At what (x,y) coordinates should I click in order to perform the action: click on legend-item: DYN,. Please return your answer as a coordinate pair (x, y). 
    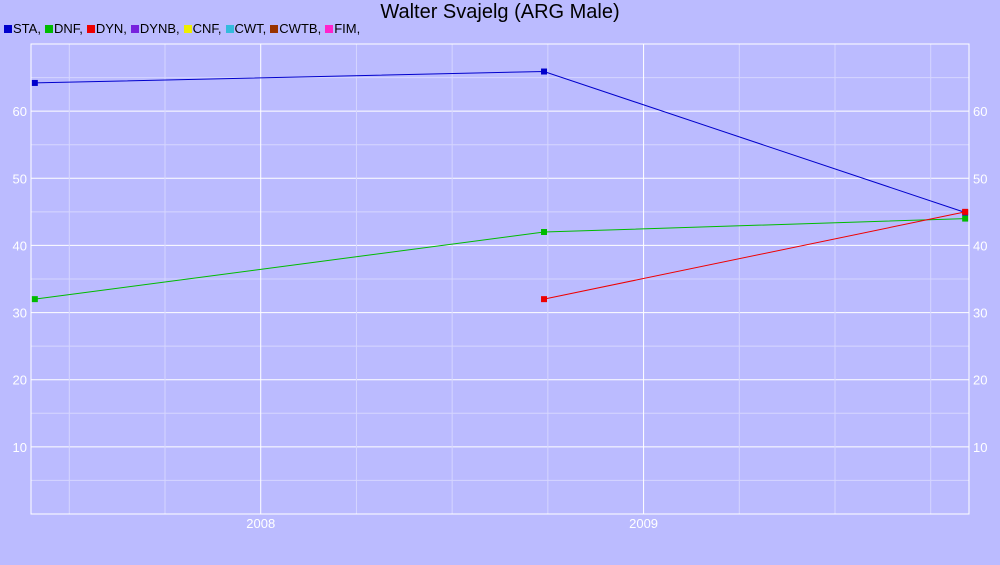
    Looking at the image, I should click on (106, 28).